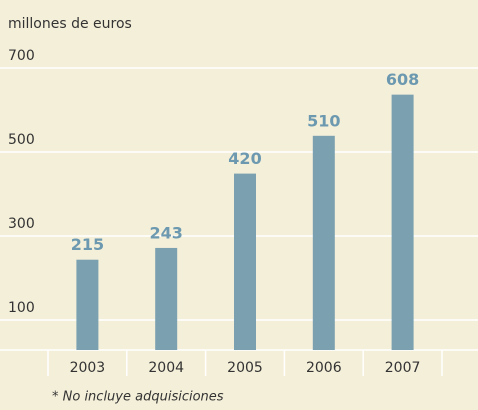 This screenshot has height=410, width=478. Describe the element at coordinates (402, 79) in the screenshot. I see `value-label: 608` at that location.